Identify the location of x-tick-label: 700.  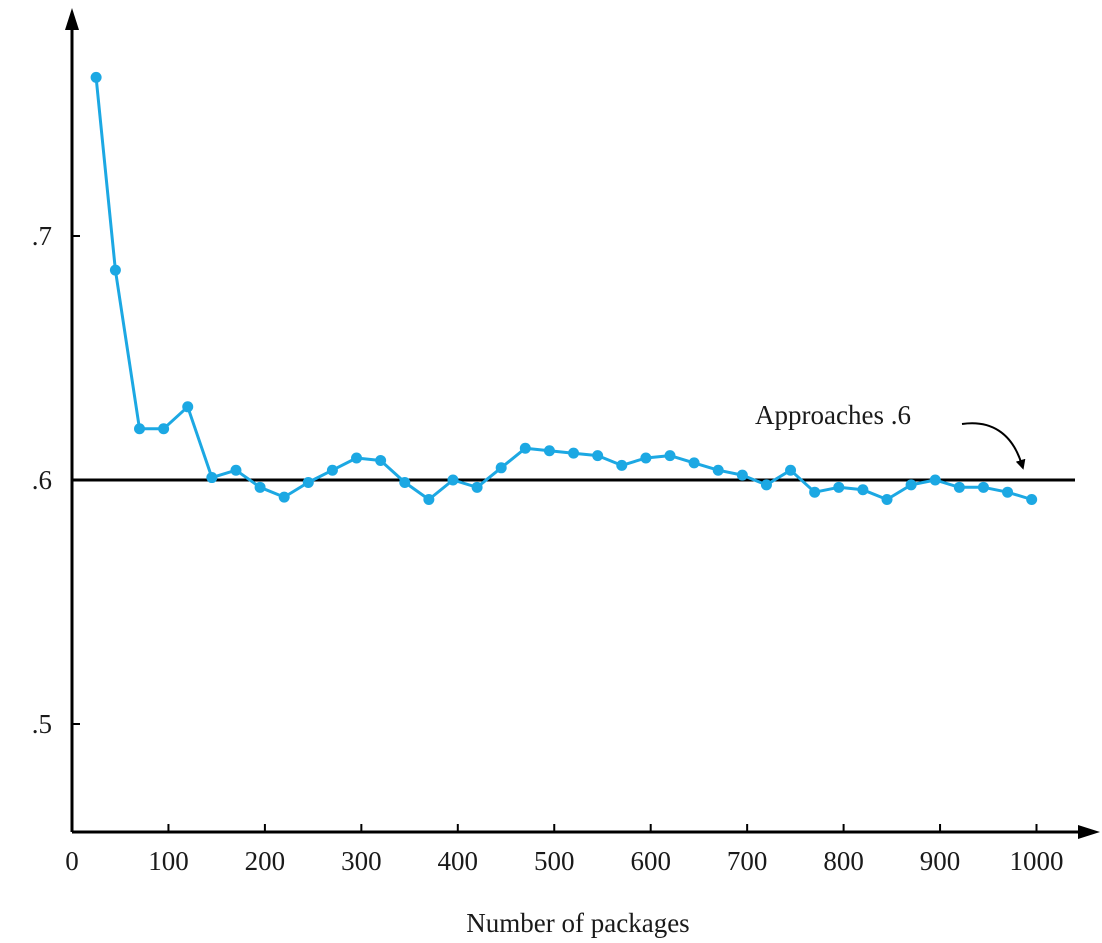
(747, 861).